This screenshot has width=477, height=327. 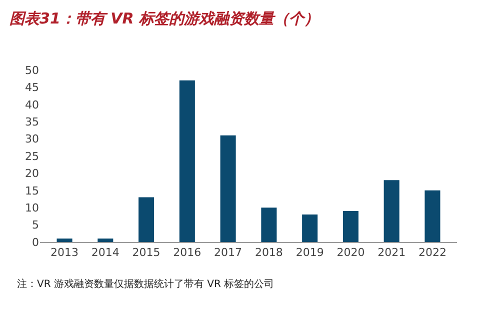 What do you see at coordinates (32, 87) in the screenshot?
I see `y-tick-label: 45` at bounding box center [32, 87].